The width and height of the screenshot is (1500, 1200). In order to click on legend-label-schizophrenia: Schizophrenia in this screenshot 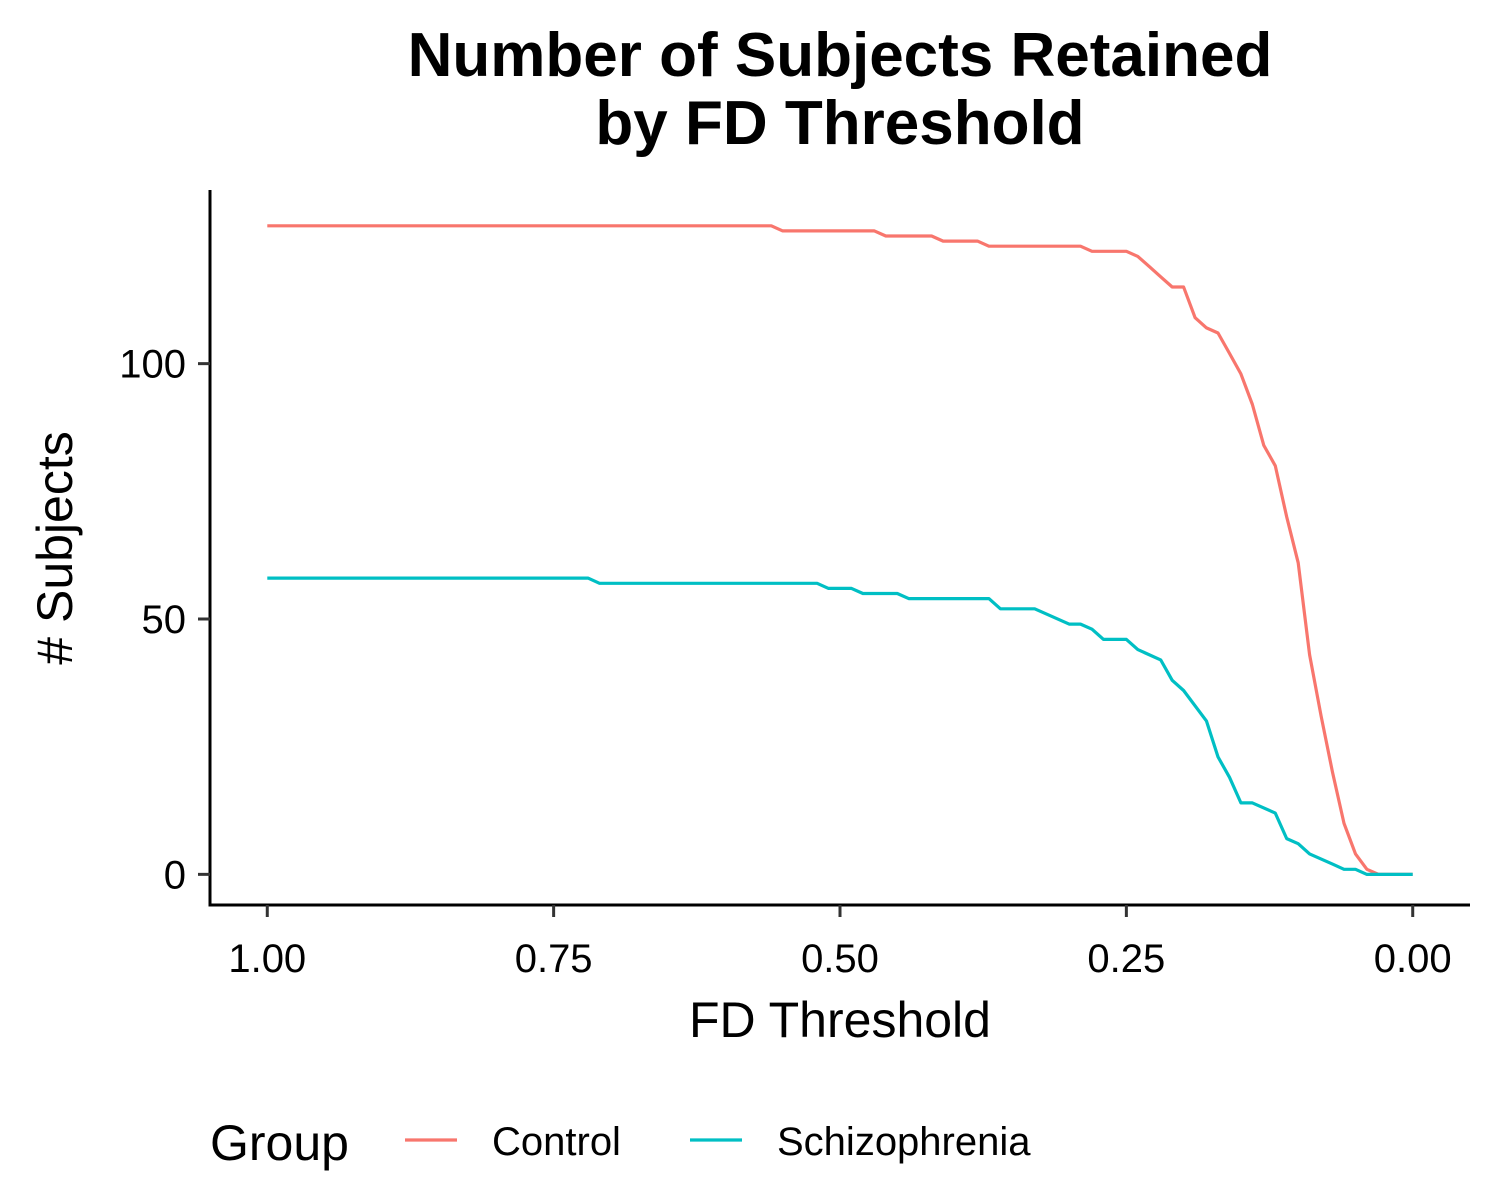, I will do `click(904, 1142)`.